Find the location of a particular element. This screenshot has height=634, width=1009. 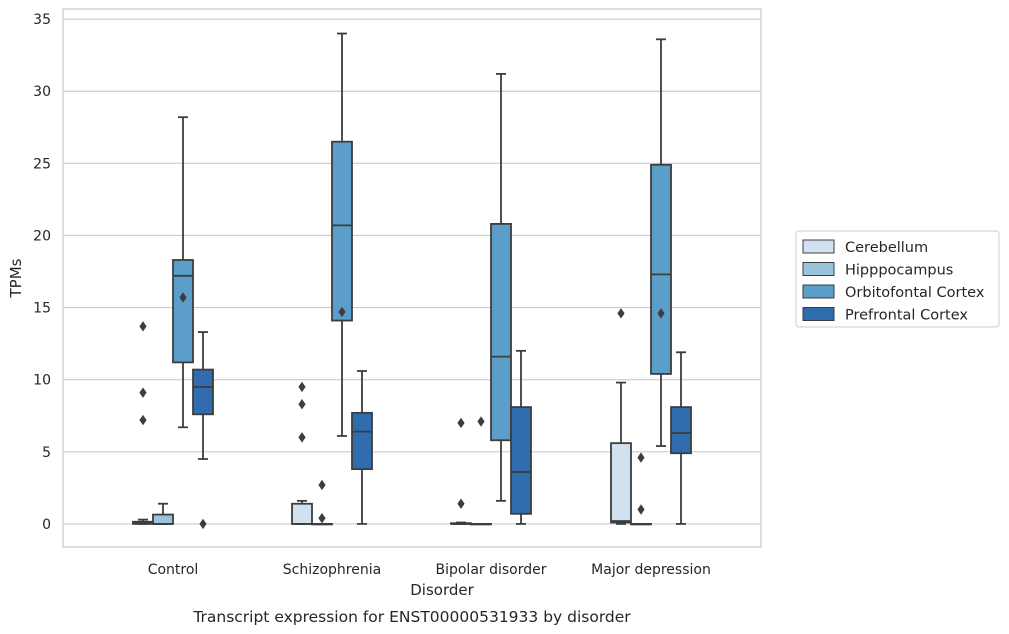

legend-label: Cerebellum is located at coordinates (886, 248).